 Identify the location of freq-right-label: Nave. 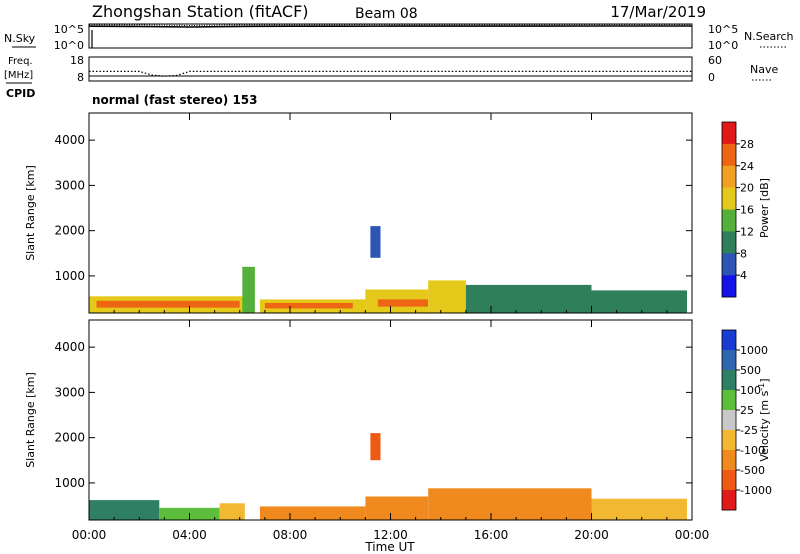
(764, 69).